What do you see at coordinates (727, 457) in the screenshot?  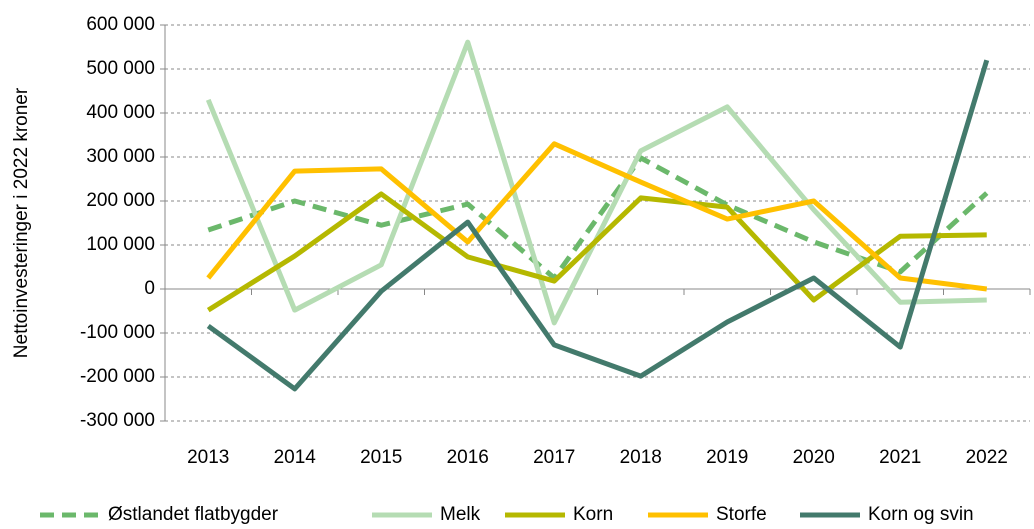 I see `x-tick-label: 2019` at bounding box center [727, 457].